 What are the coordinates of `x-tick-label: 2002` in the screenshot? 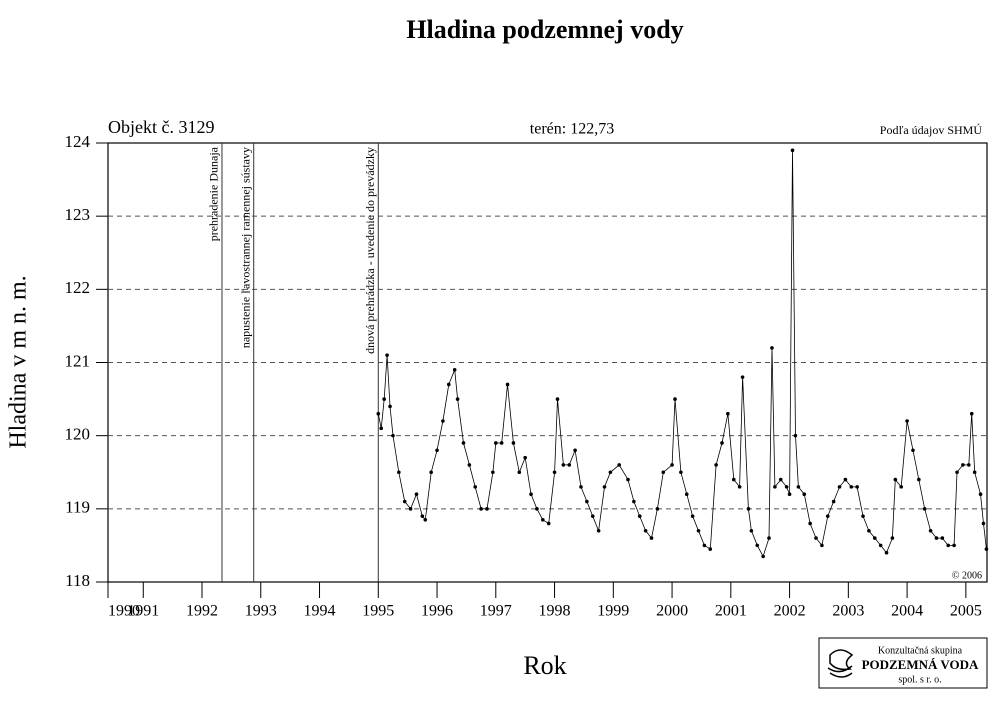 It's located at (790, 611).